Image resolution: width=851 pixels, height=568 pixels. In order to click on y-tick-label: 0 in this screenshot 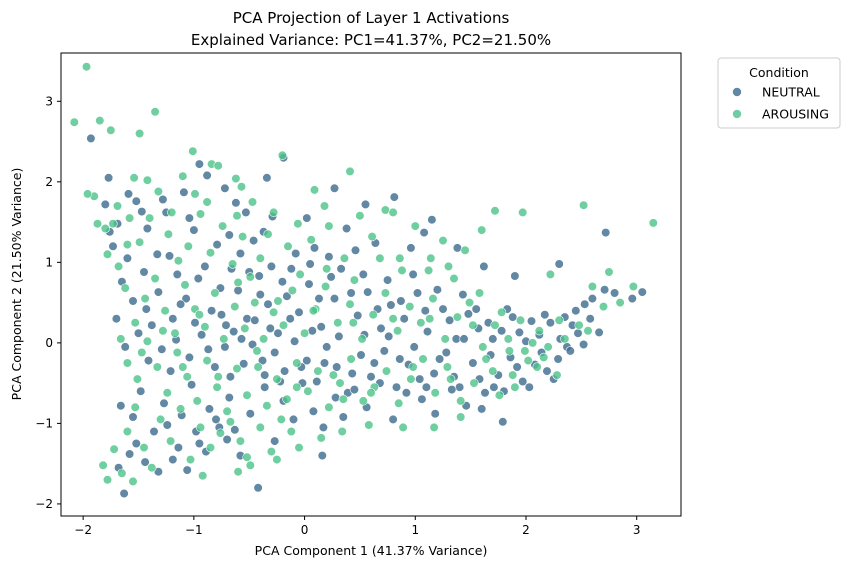, I will do `click(49, 343)`.